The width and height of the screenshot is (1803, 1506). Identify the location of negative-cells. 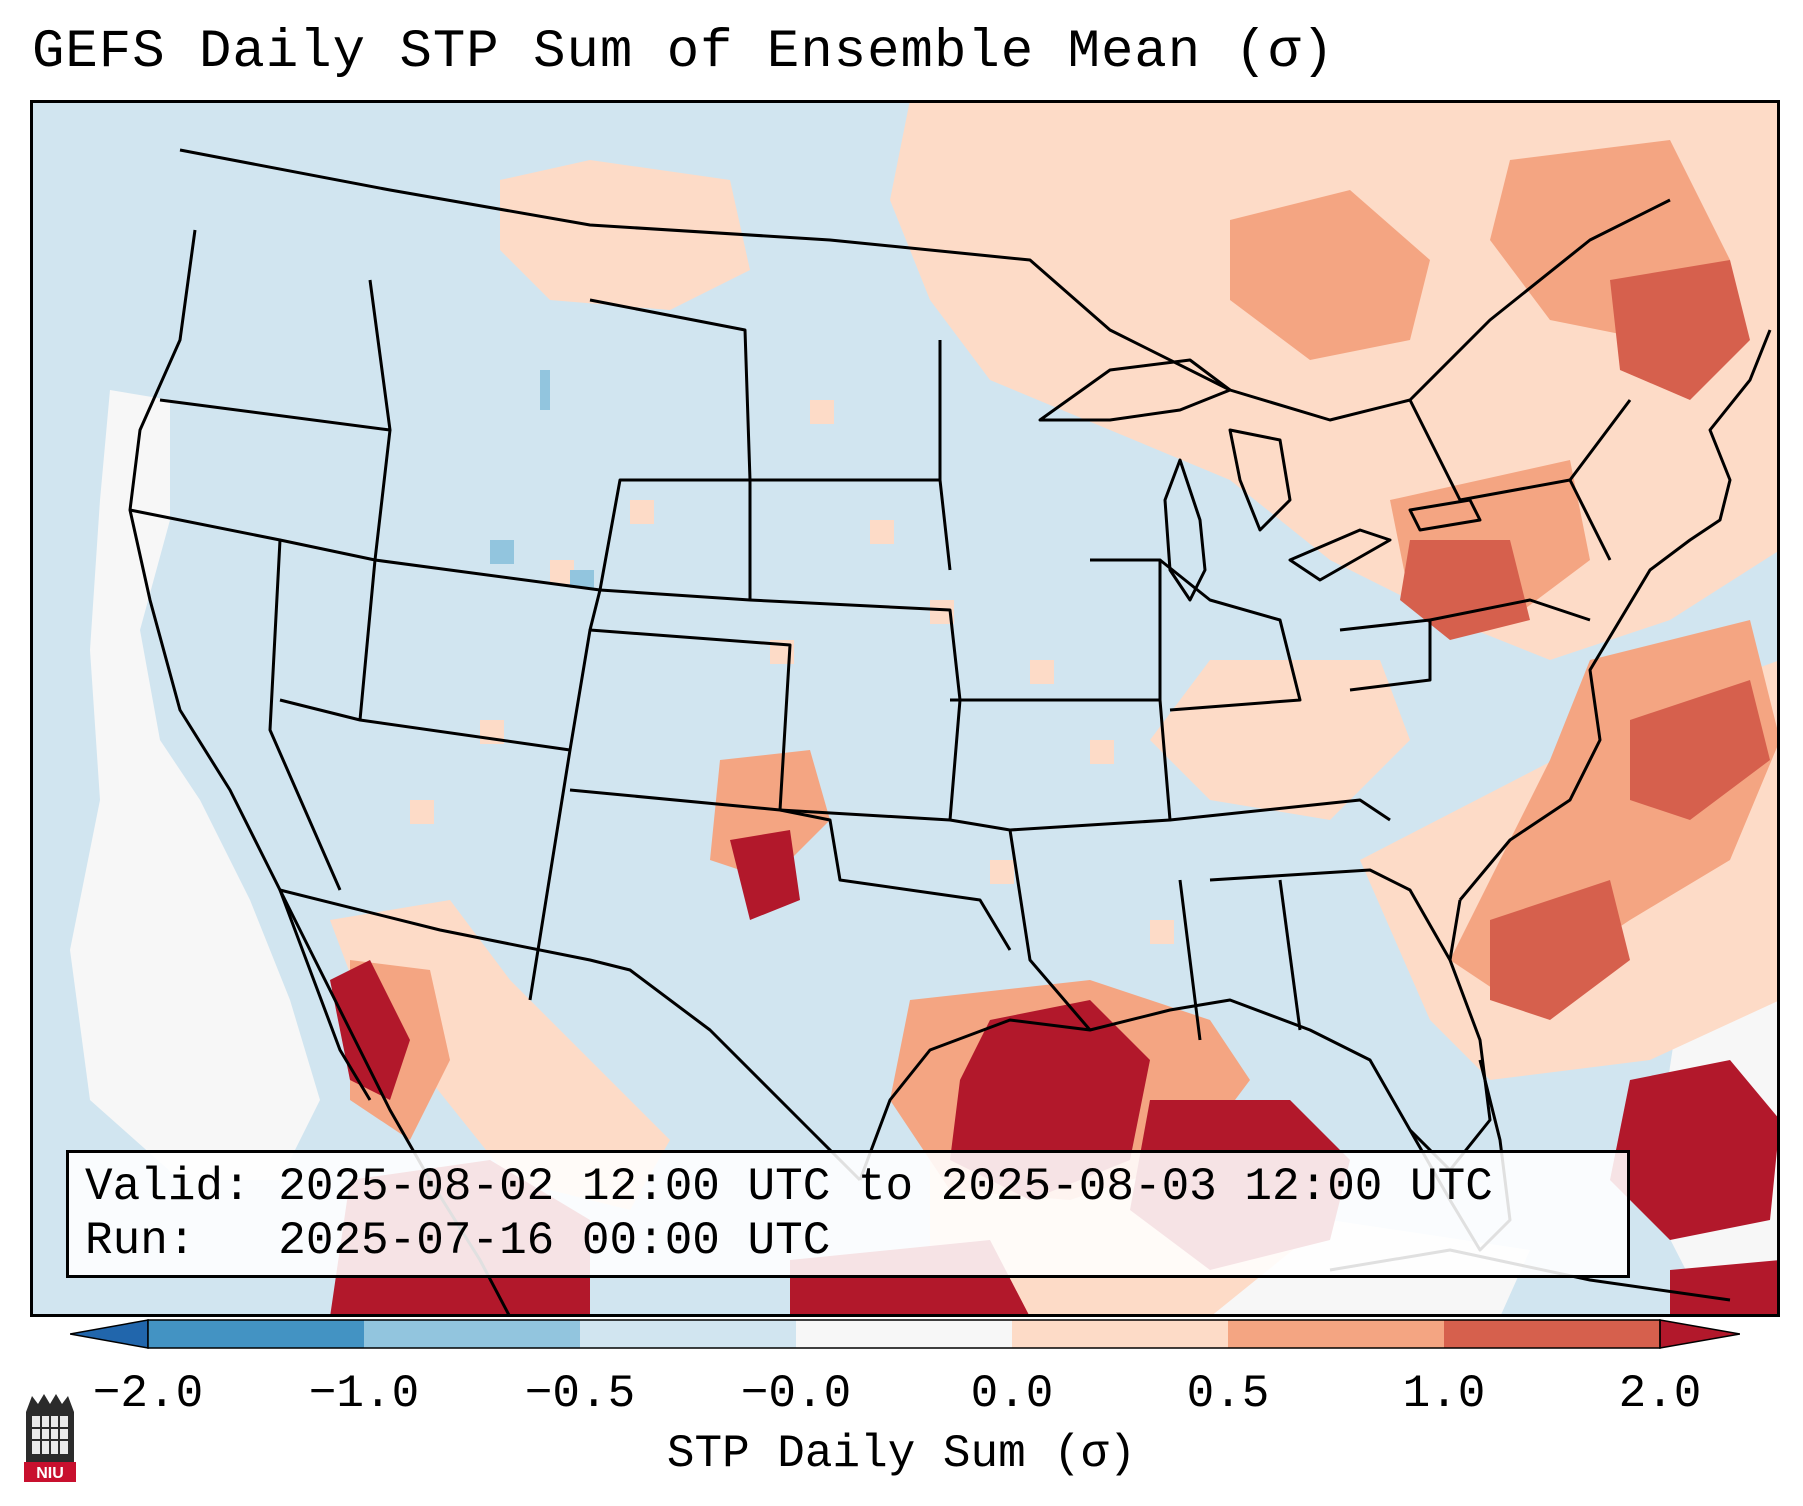
(542, 479).